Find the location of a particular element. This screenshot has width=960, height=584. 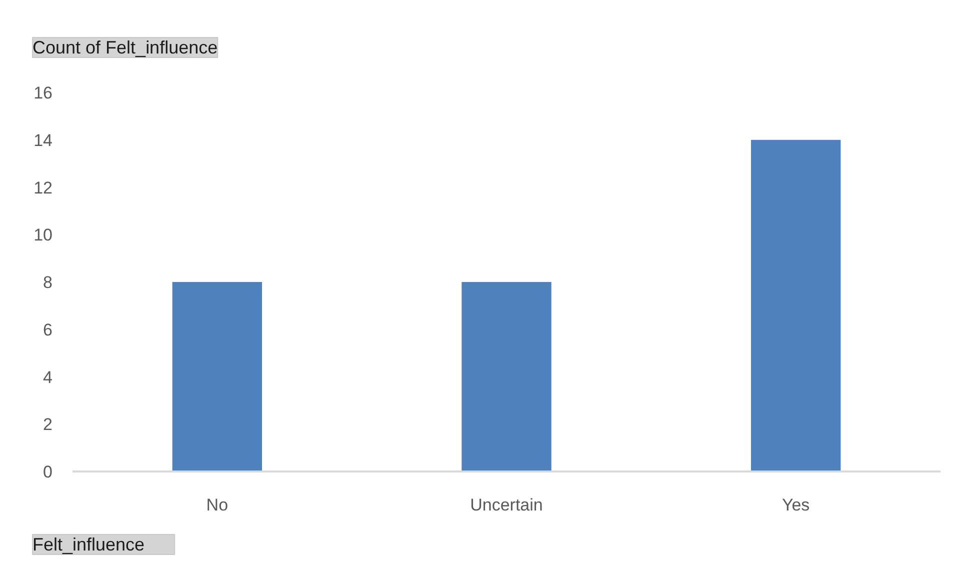

chart-title: Count of Felt_influence is located at coordinates (125, 48).